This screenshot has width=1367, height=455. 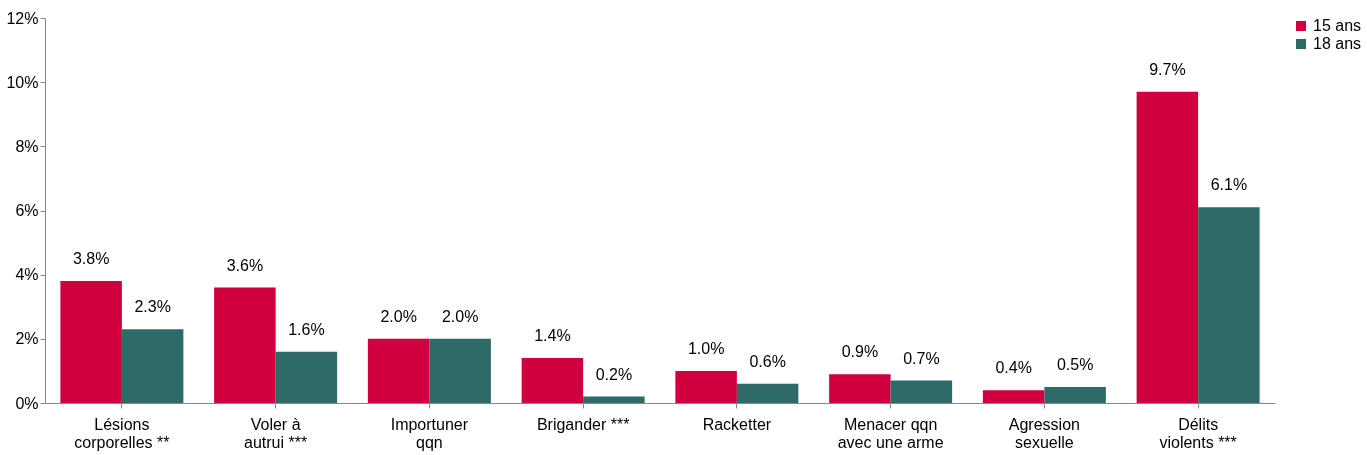 I want to click on data-label: 1.0%, so click(x=706, y=348).